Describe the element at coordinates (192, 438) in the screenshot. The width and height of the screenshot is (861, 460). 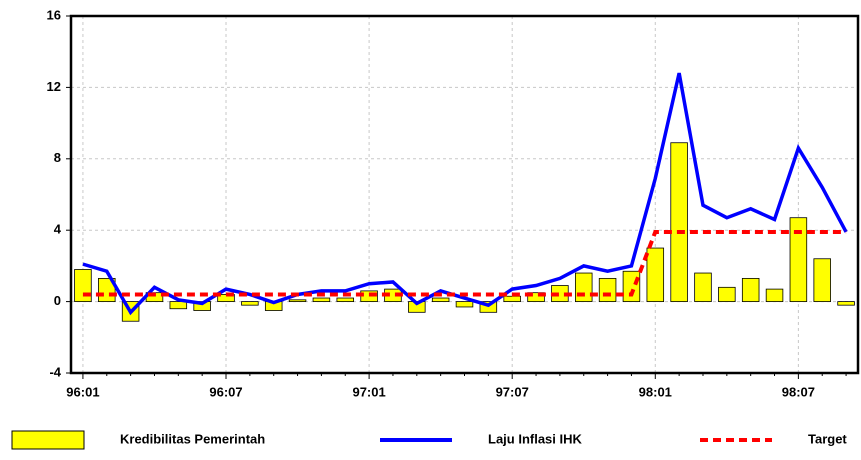
I see `legend-label: Kredibilitas Pemerintah` at that location.